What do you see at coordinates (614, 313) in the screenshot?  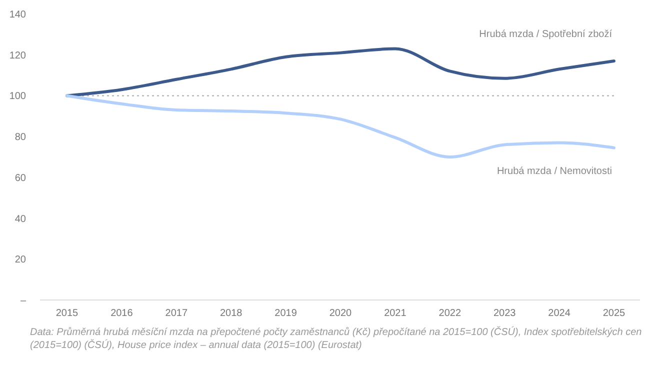 I see `x-tick-label: 2025` at bounding box center [614, 313].